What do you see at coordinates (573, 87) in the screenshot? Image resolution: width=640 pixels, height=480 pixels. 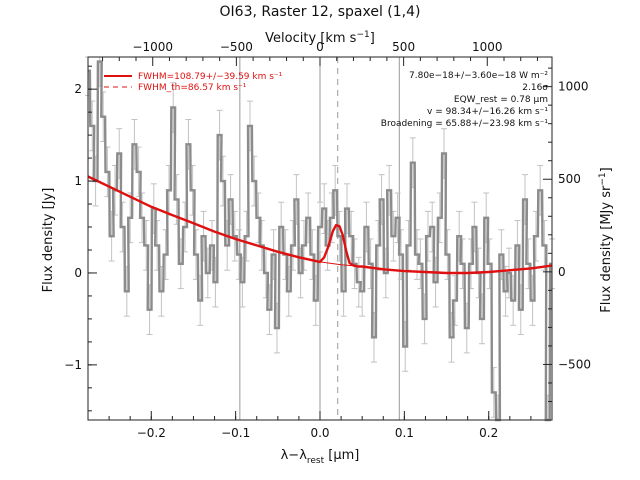 I see `right-y-tick-label: 1000` at bounding box center [573, 87].